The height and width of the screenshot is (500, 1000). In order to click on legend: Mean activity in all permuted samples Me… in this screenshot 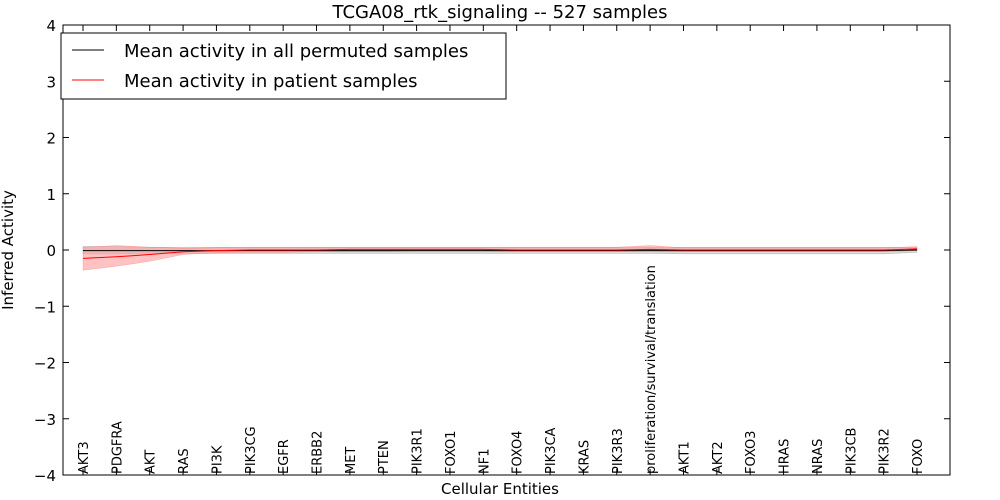, I will do `click(283, 66)`.